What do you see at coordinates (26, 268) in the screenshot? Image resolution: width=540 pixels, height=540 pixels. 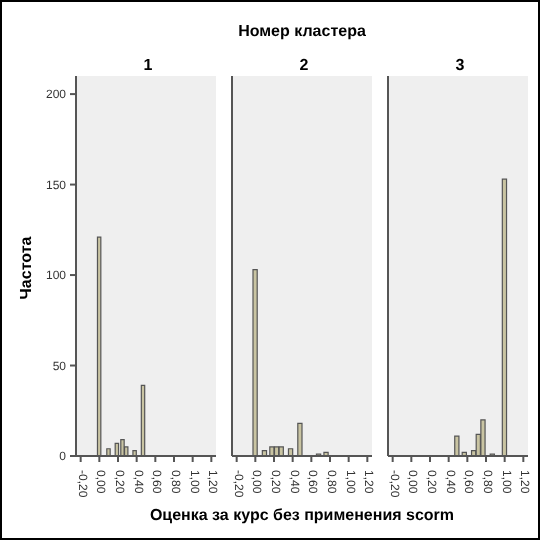 I see `y-axis-title: Частота` at bounding box center [26, 268].